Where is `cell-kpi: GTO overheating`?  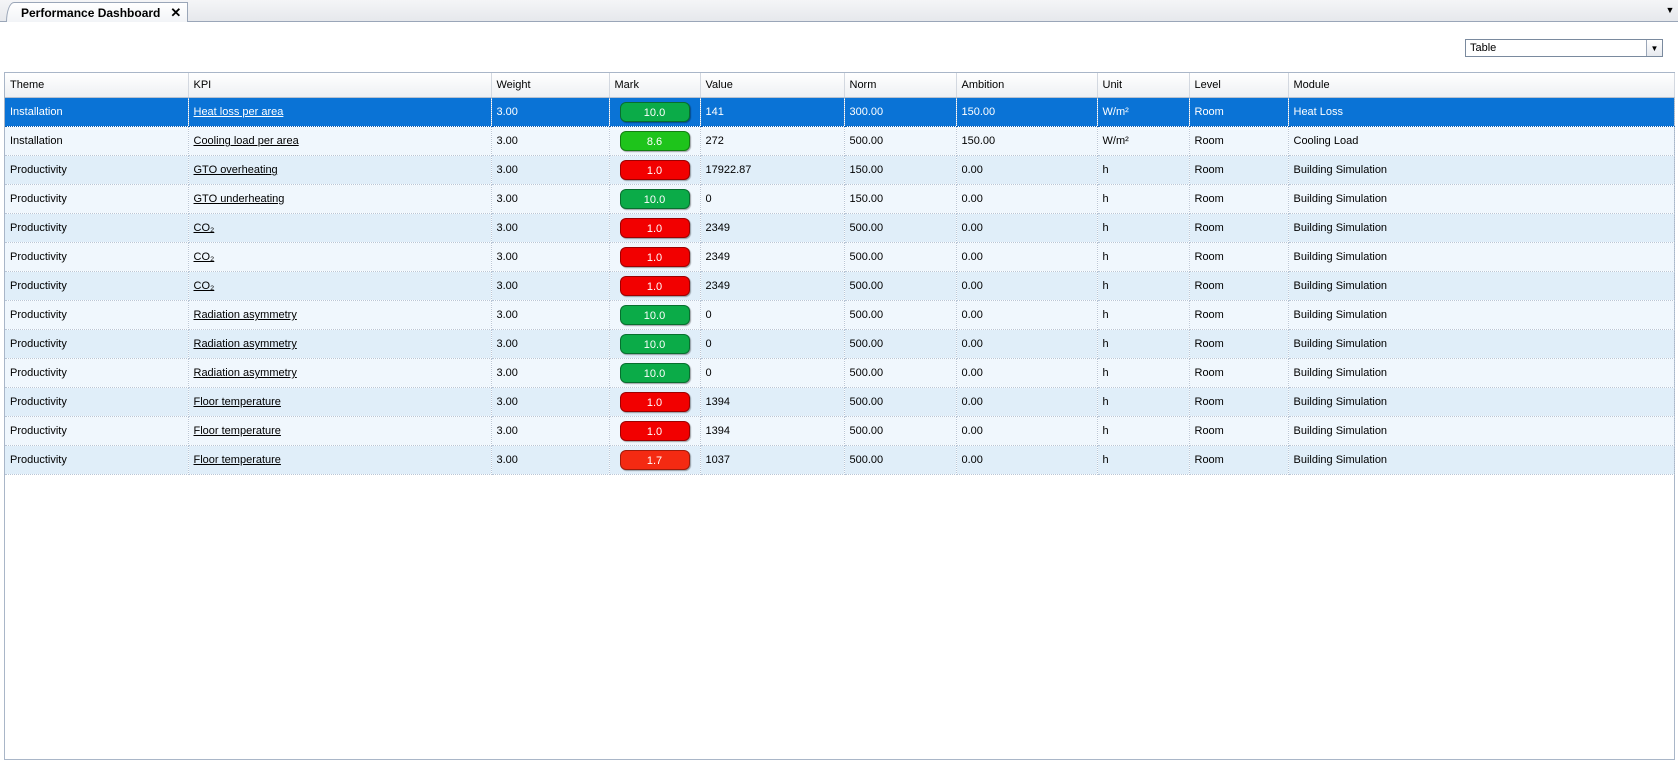
cell-kpi: GTO overheating is located at coordinates (340, 170).